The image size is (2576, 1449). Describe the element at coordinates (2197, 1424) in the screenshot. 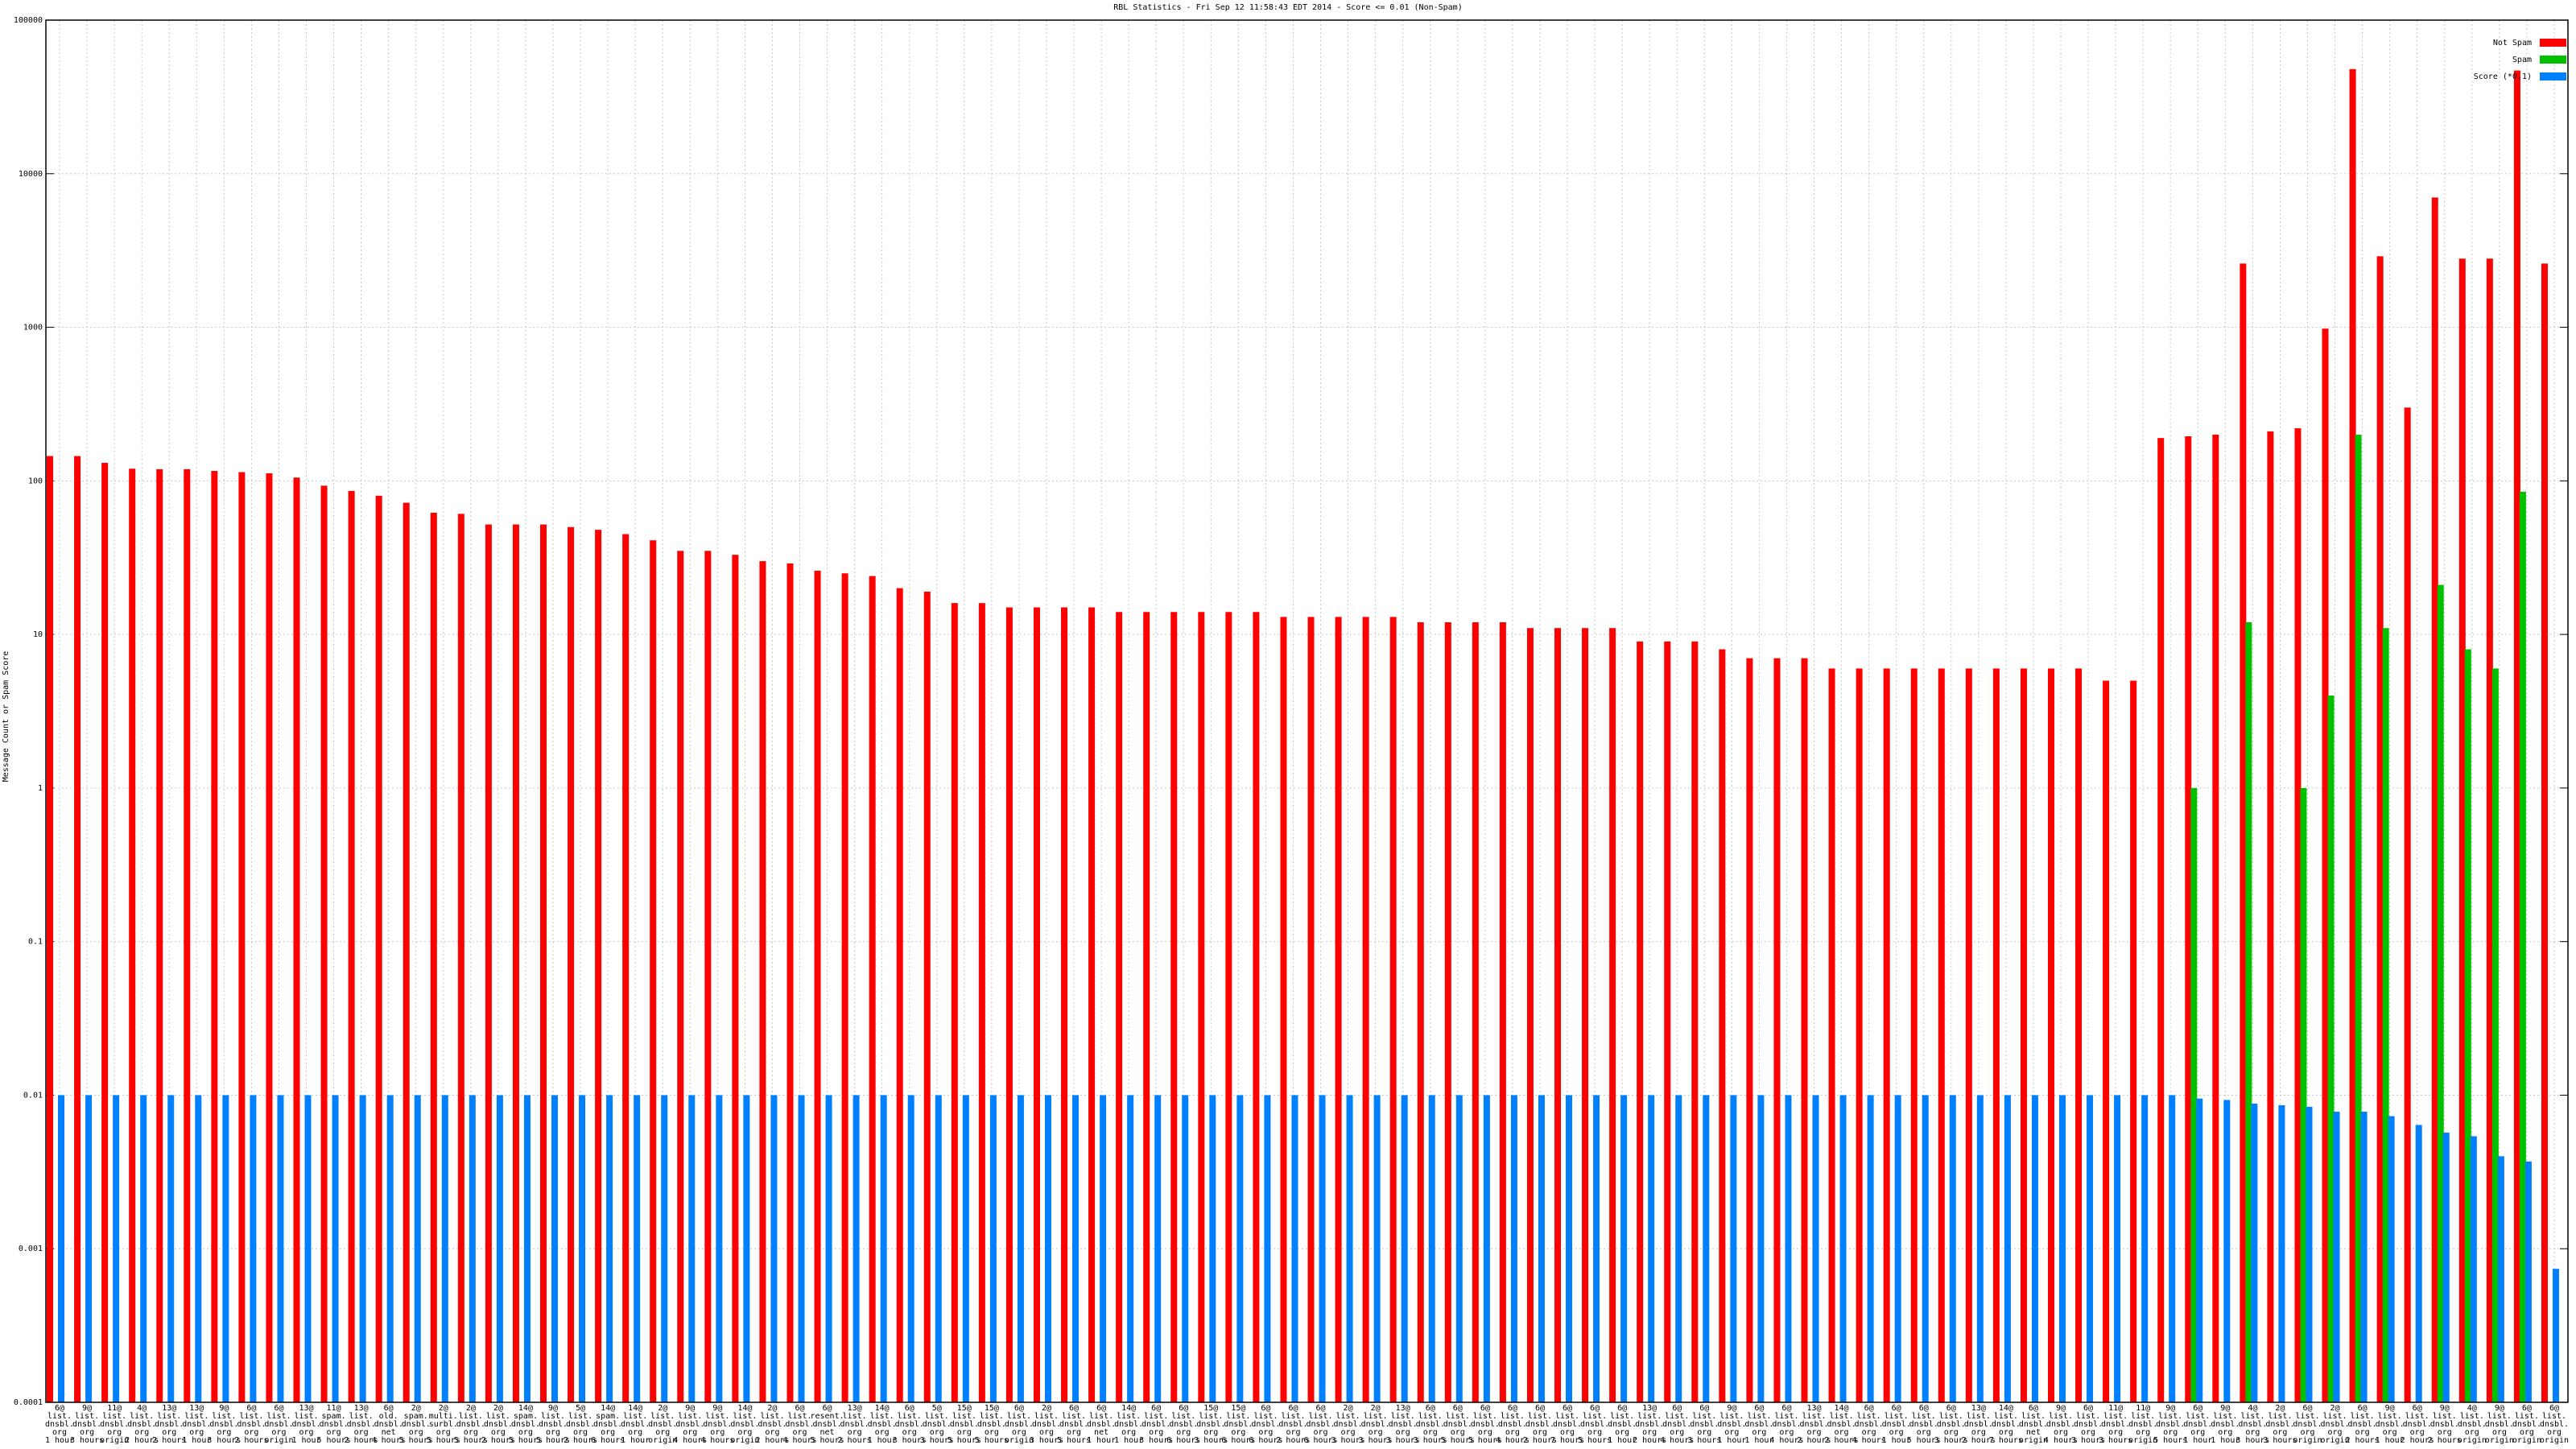

I see `x-tick-label: 6@ list. dnsbl. org 1 hour` at that location.